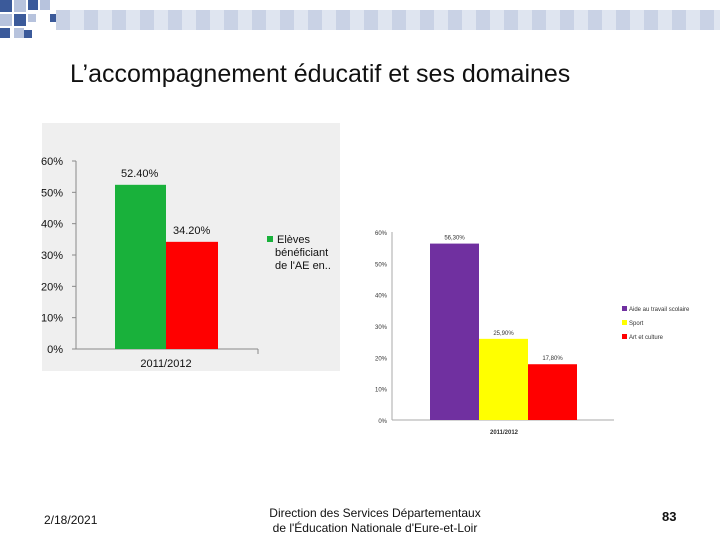  What do you see at coordinates (381, 265) in the screenshot?
I see `chart2-y-tick-label: 50%` at bounding box center [381, 265].